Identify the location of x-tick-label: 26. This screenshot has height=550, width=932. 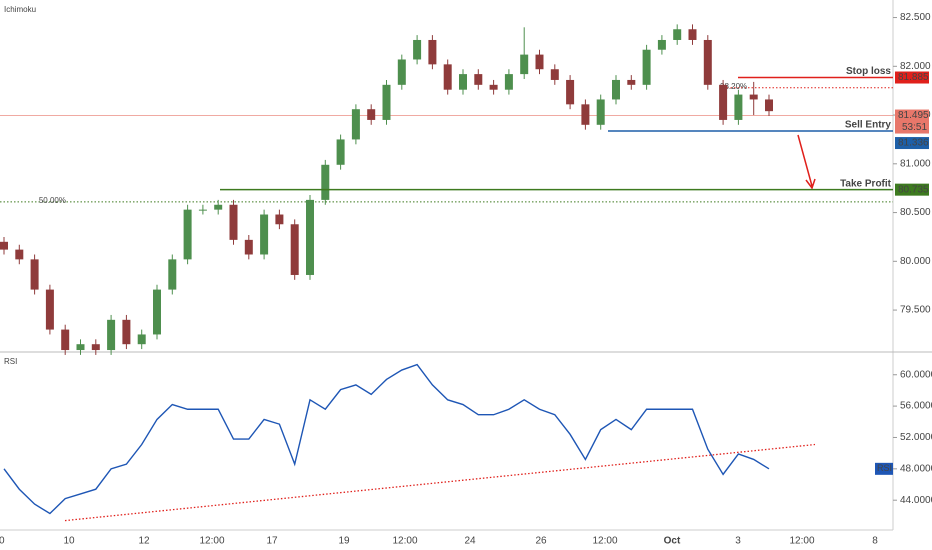
(541, 541).